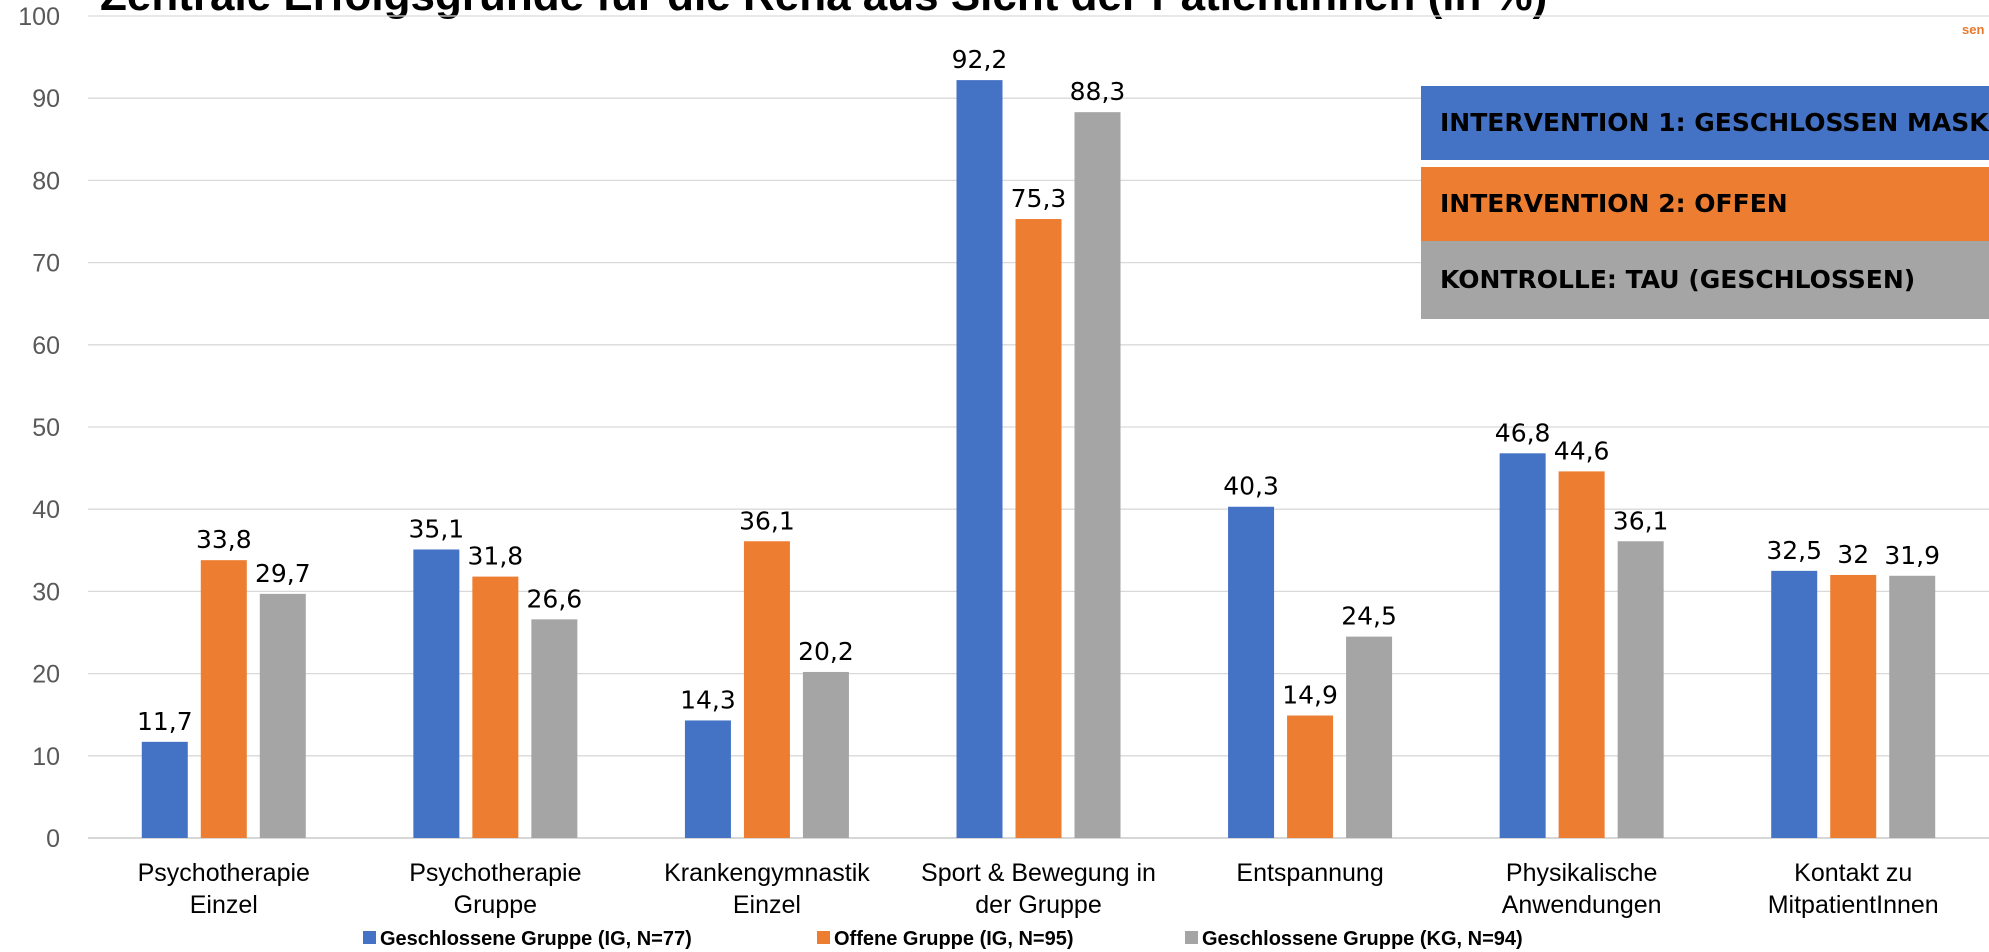 This screenshot has width=1989, height=952. Describe the element at coordinates (1912, 555) in the screenshot. I see `bar-value-label: 31,9` at that location.